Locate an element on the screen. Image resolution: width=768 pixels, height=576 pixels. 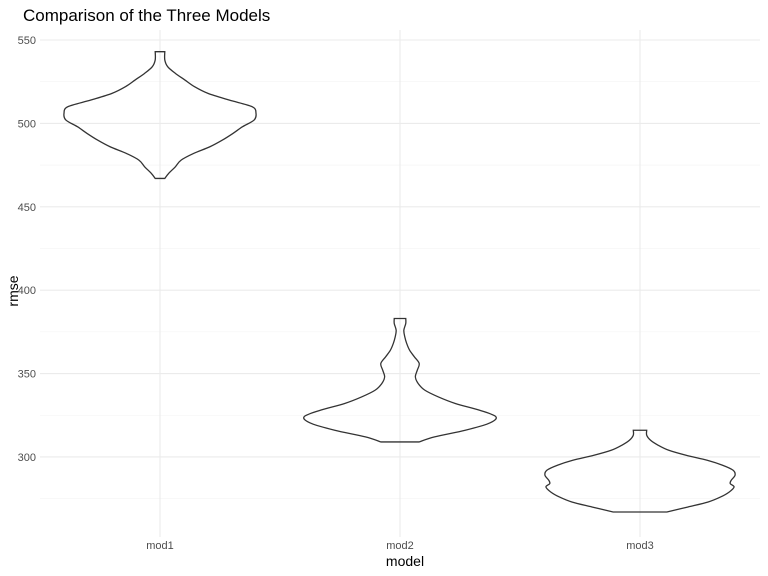
y-axis-ticks: 300 350 400 450 500 550 is located at coordinates (27, 249).